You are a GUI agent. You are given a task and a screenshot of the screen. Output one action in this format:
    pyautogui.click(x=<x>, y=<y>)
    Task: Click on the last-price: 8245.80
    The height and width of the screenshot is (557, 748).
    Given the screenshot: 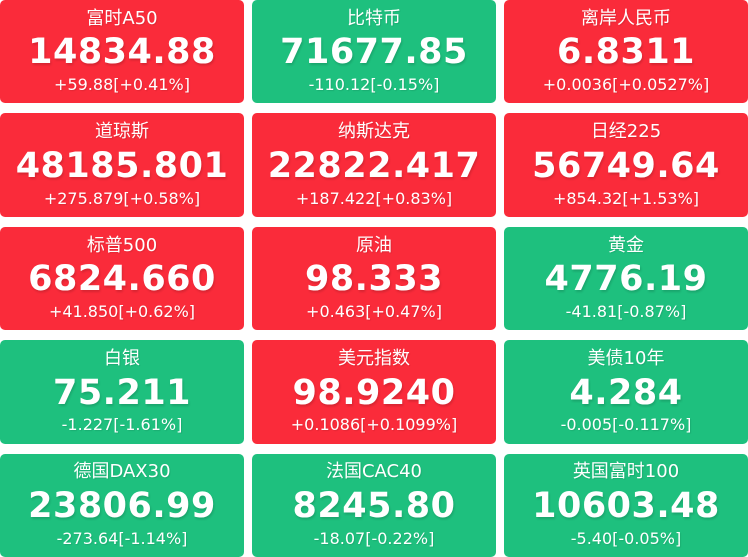 What is the action you would take?
    pyautogui.click(x=374, y=506)
    